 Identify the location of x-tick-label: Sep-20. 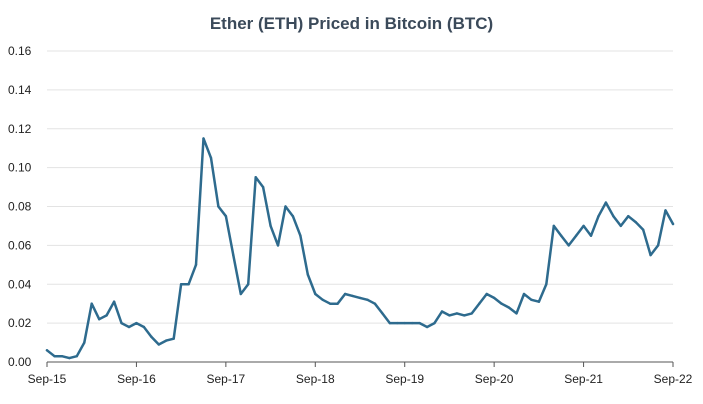
(494, 379).